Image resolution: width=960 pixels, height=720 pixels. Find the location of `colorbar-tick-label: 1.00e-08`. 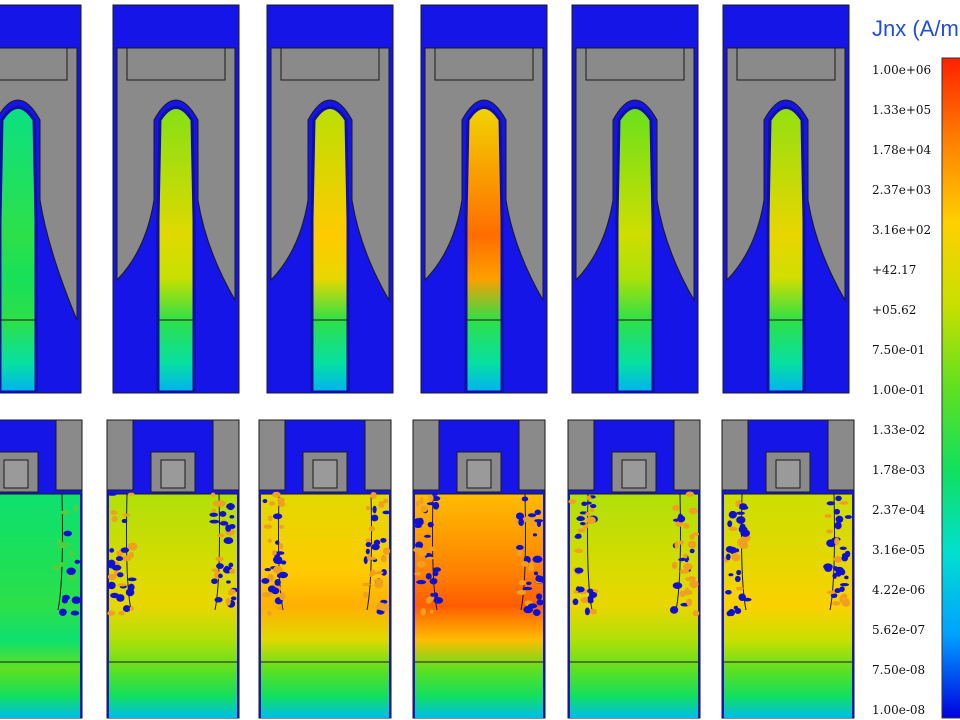

colorbar-tick-label: 1.00e-08 is located at coordinates (899, 710).